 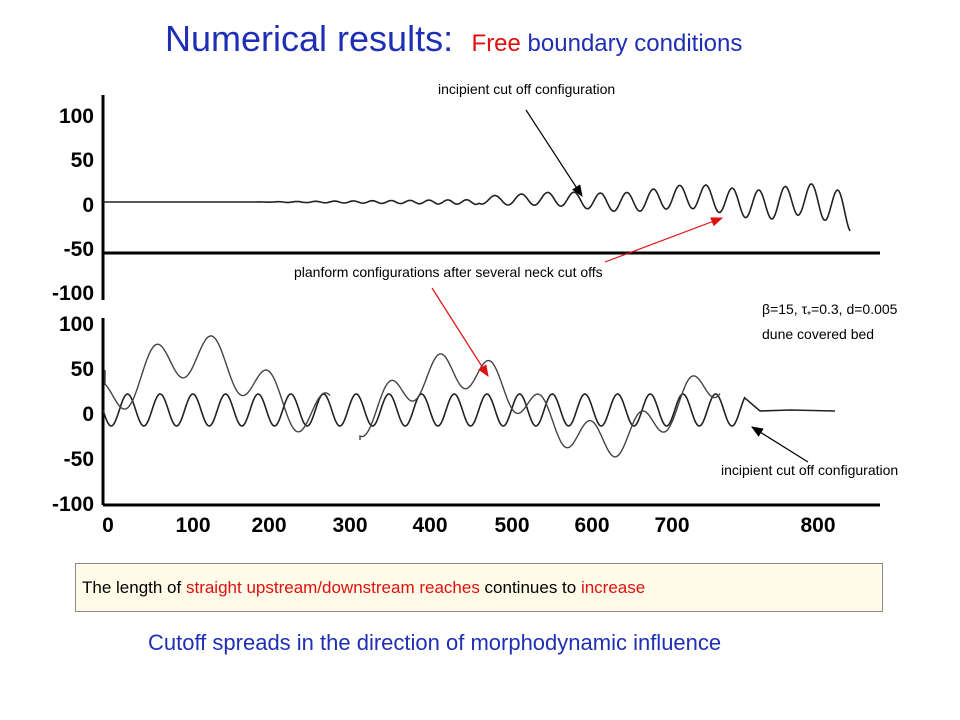 I want to click on xtick-600: 600, so click(x=591, y=525).